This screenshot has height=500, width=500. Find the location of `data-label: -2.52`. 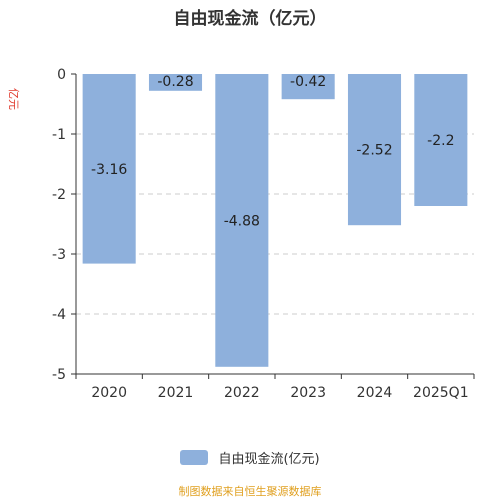

data-label: -2.52 is located at coordinates (374, 151).